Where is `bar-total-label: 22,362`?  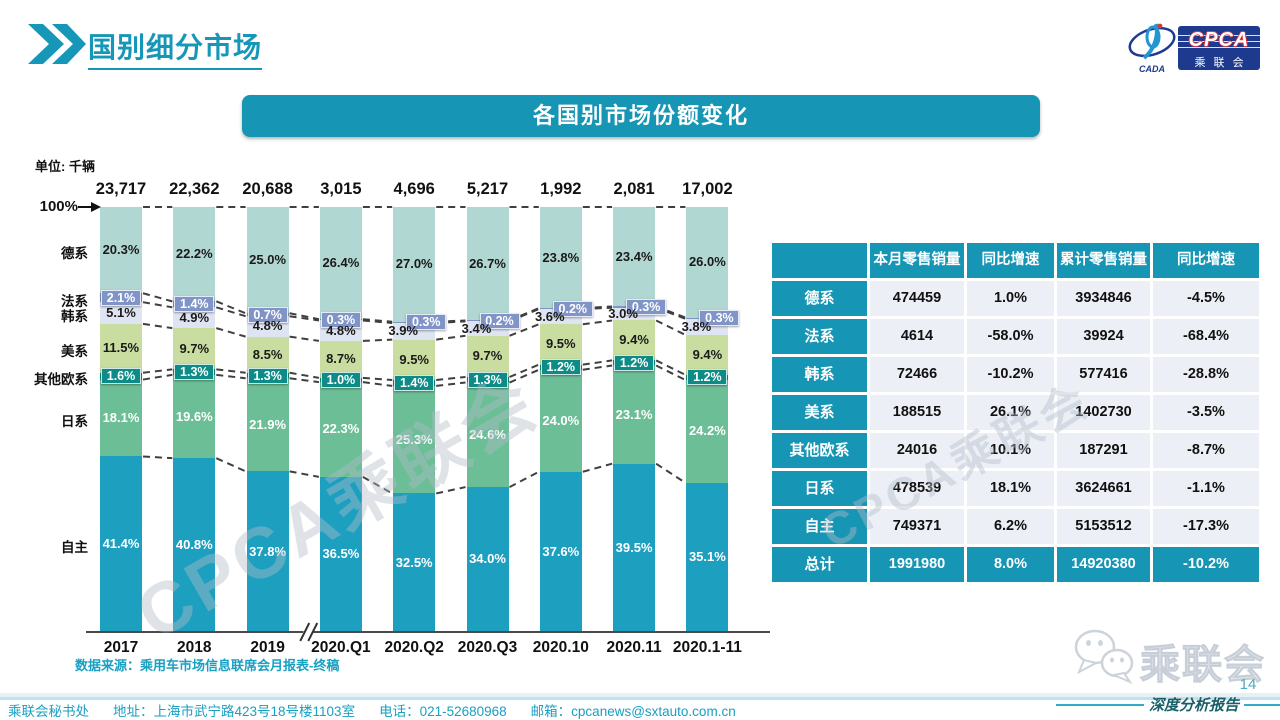 bar-total-label: 22,362 is located at coordinates (194, 189).